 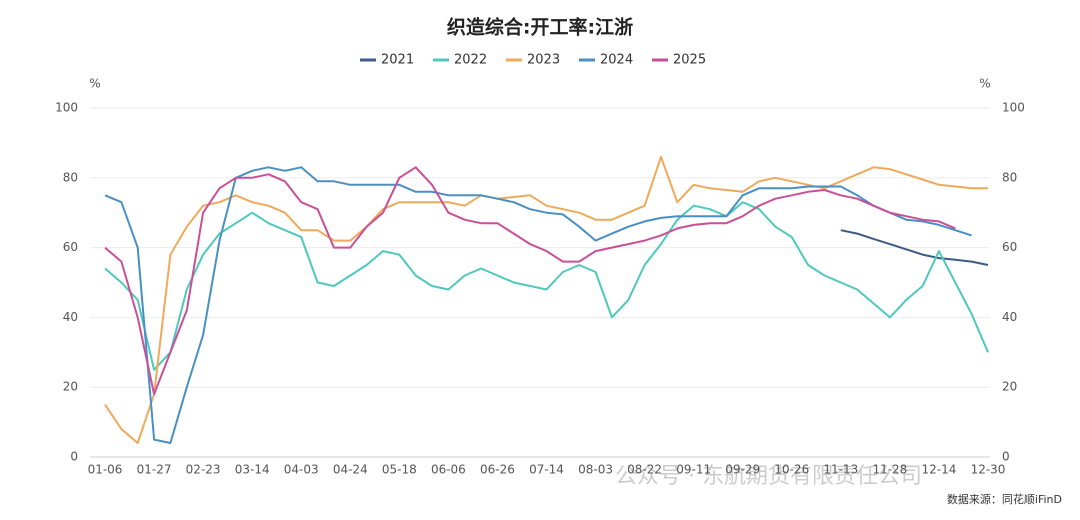 I want to click on x-tick-label: 12-14, so click(x=939, y=470).